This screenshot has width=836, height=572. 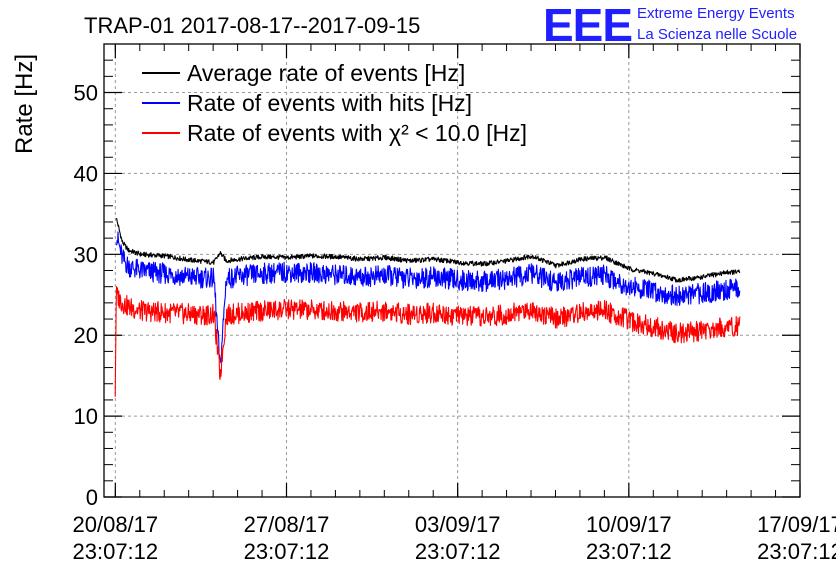 What do you see at coordinates (86, 173) in the screenshot?
I see `y-tick-label: 40` at bounding box center [86, 173].